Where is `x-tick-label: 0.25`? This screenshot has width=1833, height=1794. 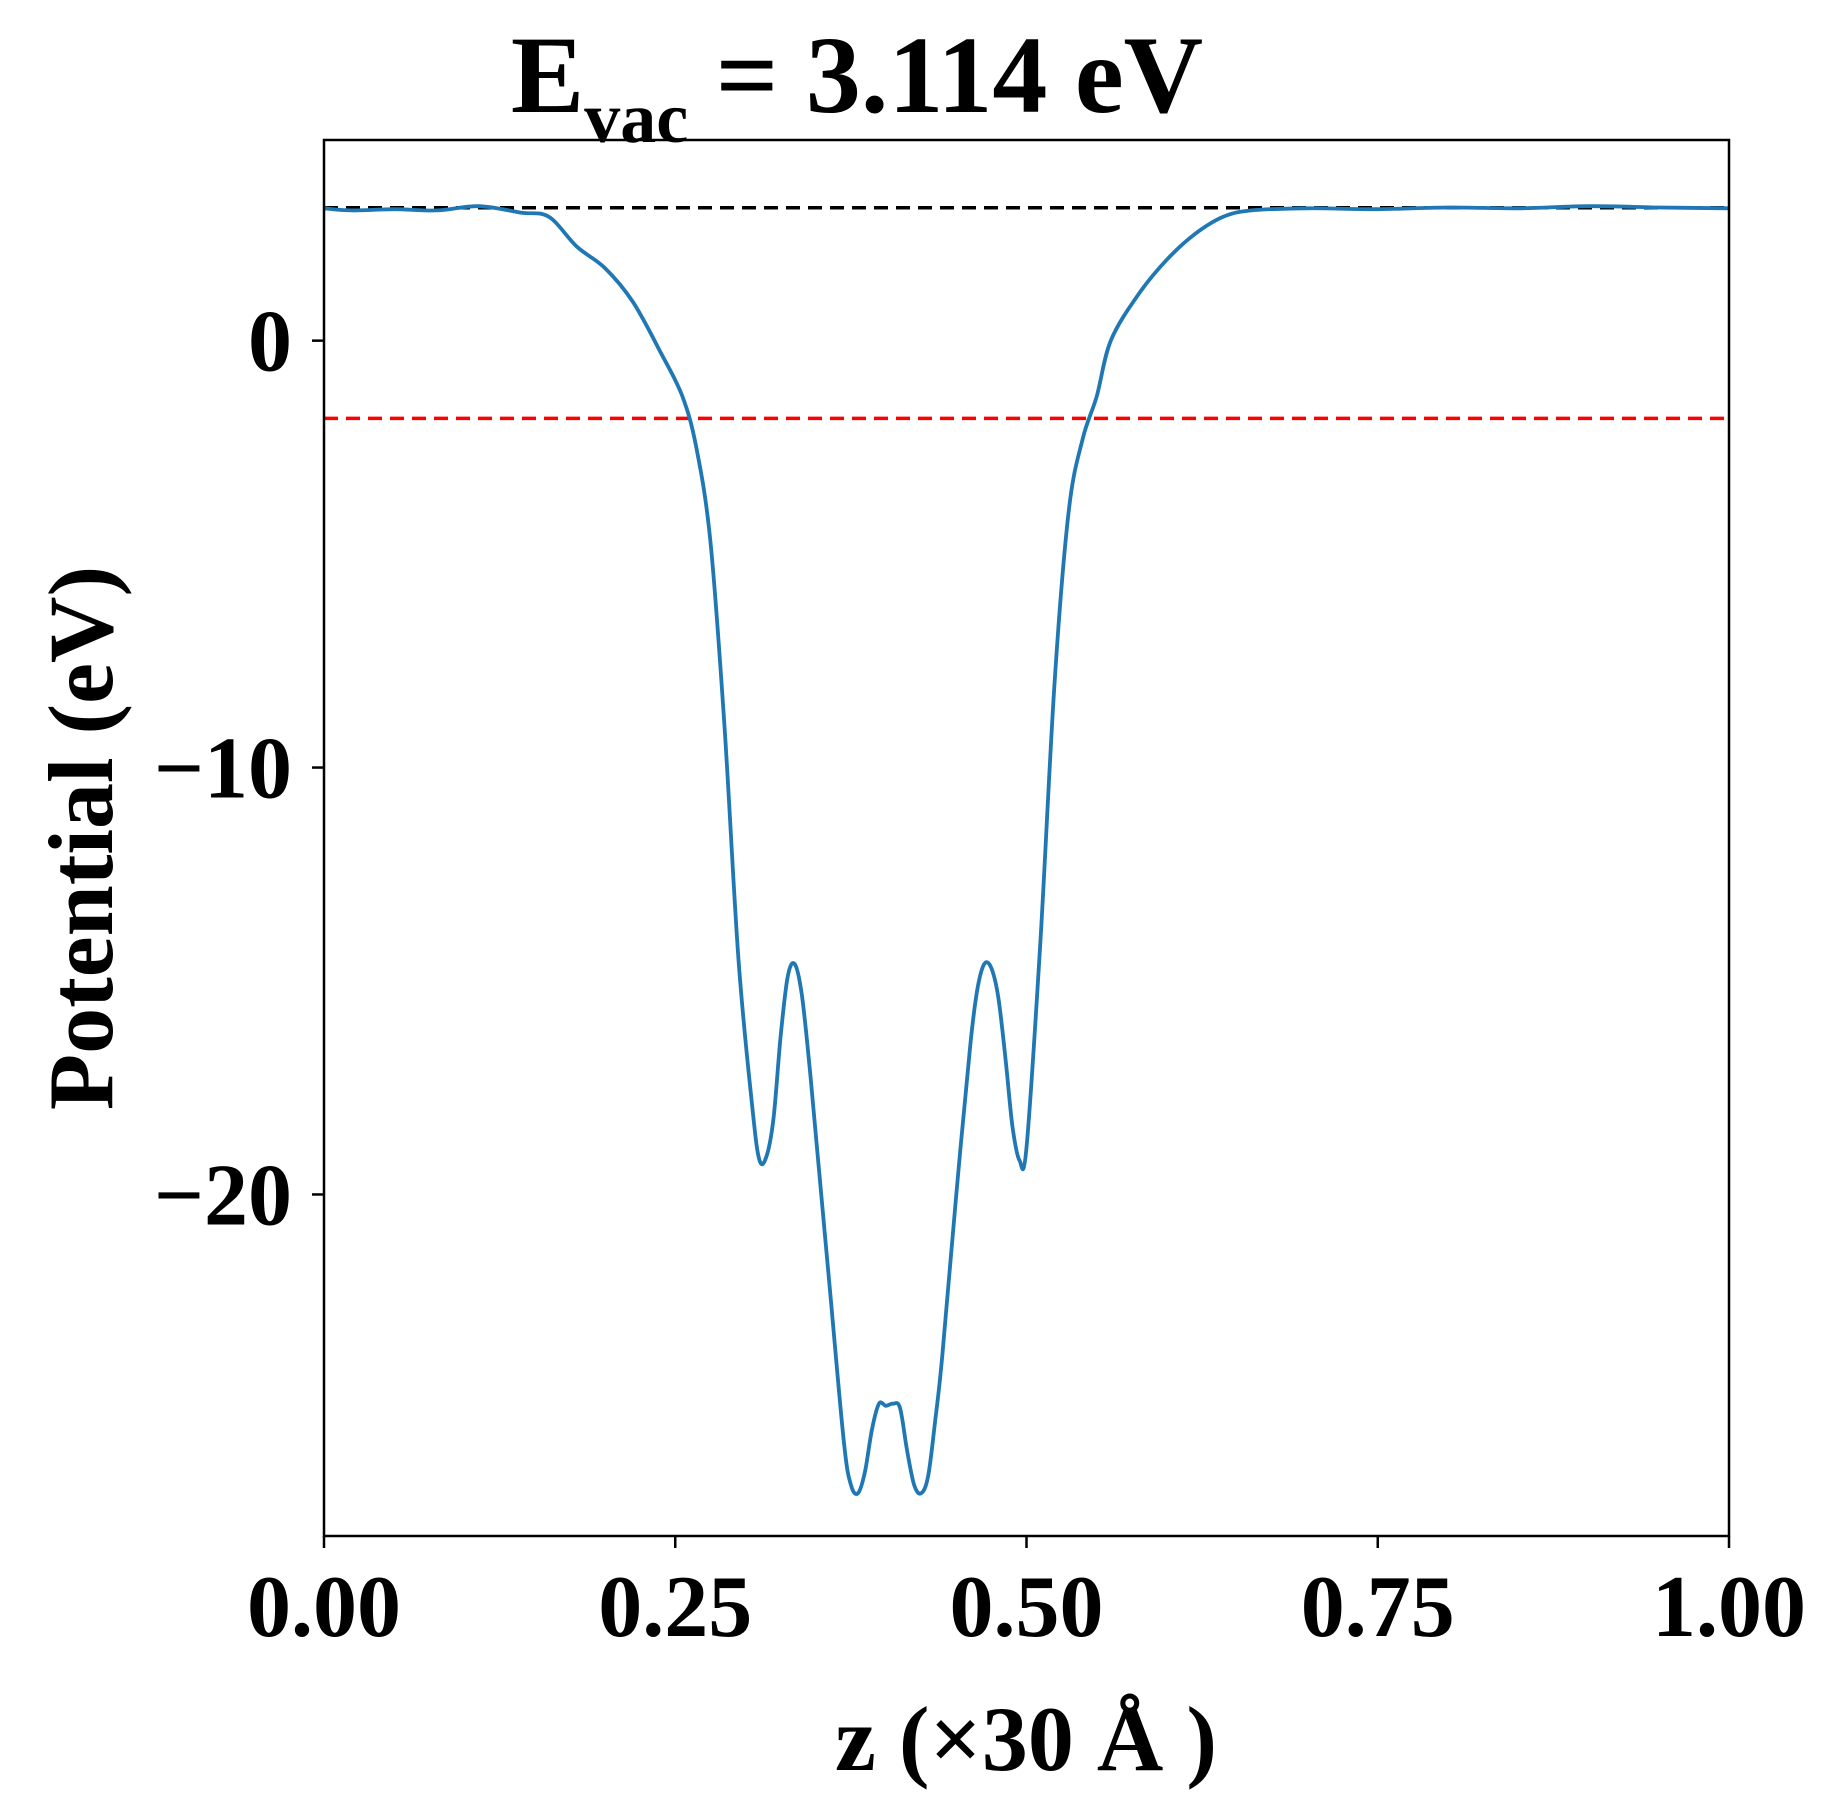 x-tick-label: 0.25 is located at coordinates (675, 1607).